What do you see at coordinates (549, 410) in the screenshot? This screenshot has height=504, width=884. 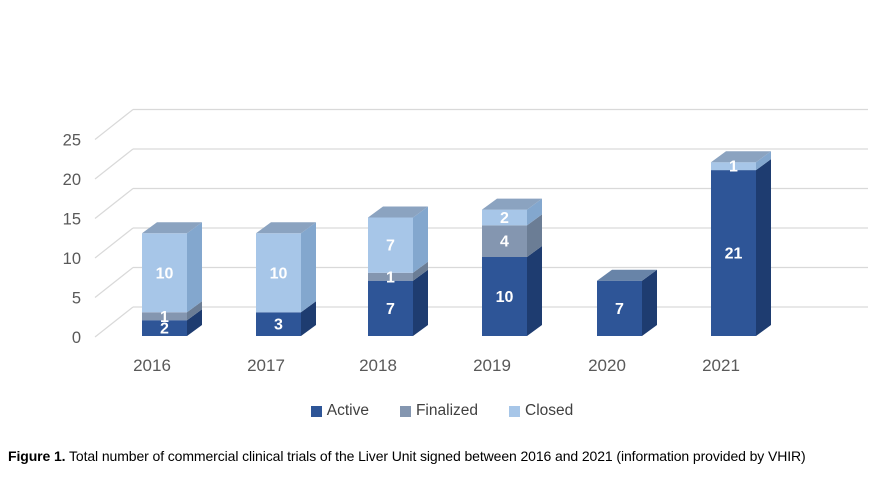 I see `closed-legend-label: Closed` at bounding box center [549, 410].